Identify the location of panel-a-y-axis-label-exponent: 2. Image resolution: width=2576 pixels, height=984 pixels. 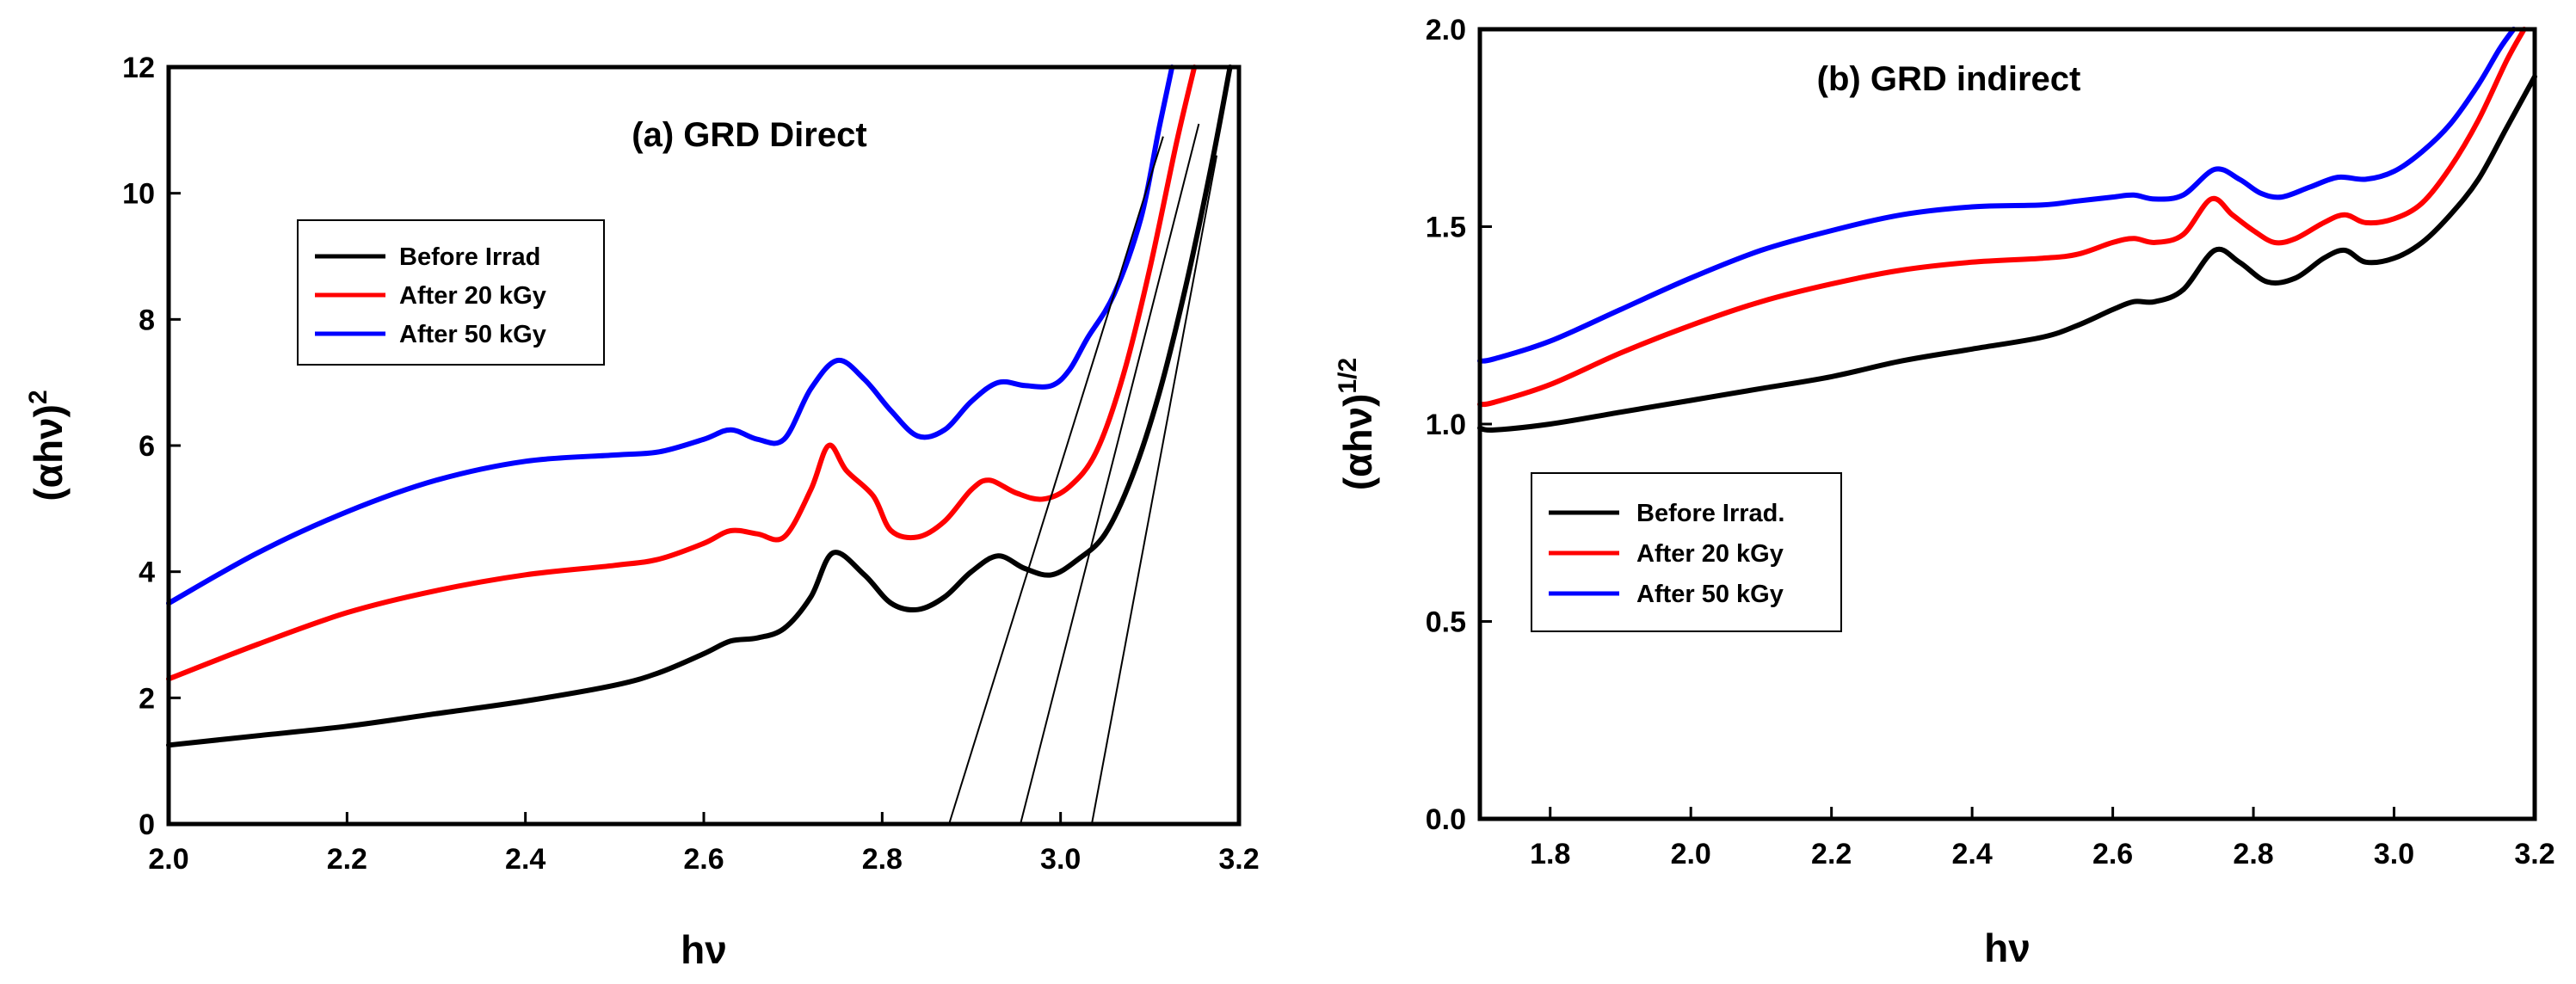
(38, 397).